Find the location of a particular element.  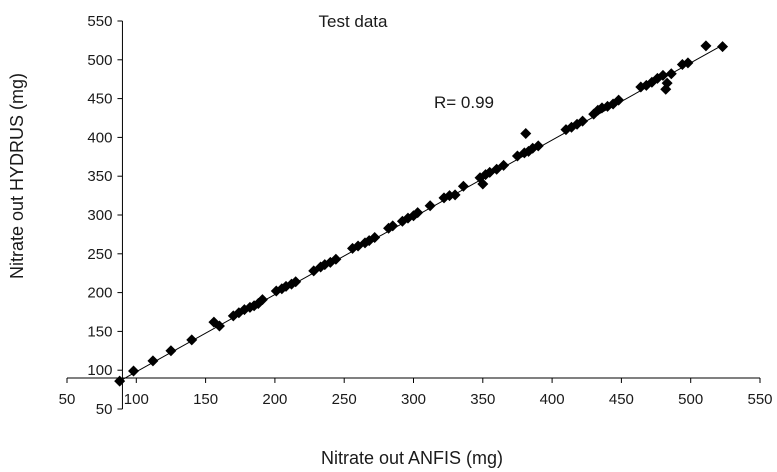

x-tick-label: 550 is located at coordinates (759, 399).